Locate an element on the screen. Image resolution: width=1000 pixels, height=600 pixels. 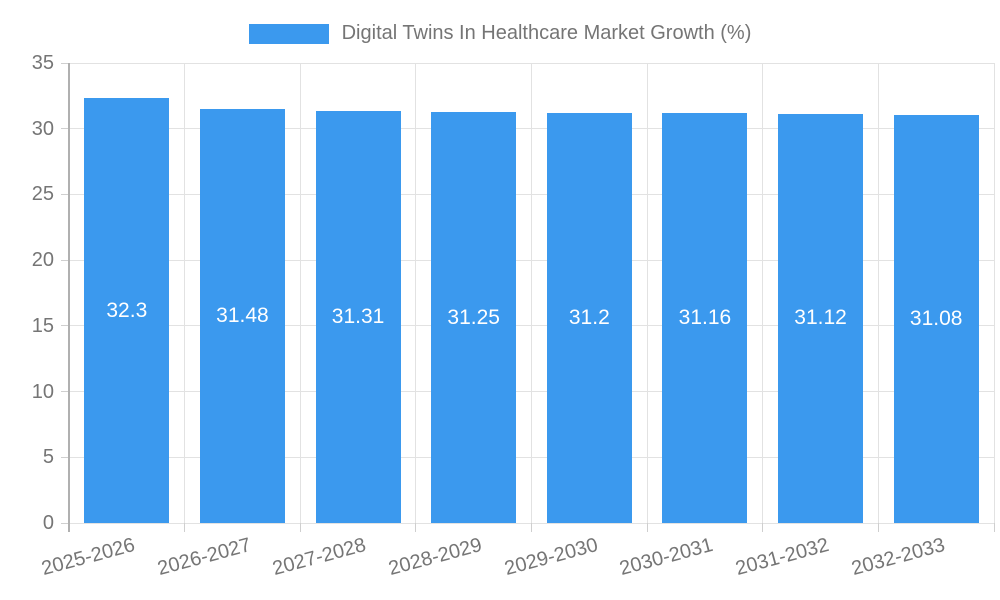
bar-value-label: 31.08 is located at coordinates (936, 318).